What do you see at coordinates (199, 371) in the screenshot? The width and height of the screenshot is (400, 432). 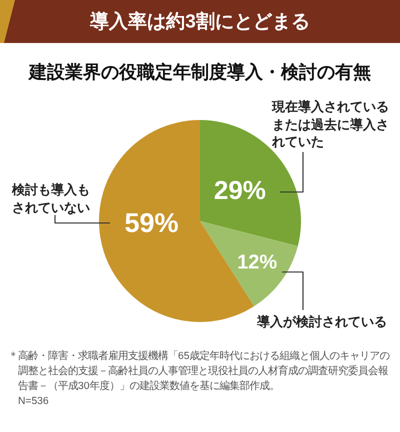 I see `text: ＊高齢・障害・求職者雇用支援機構「65歳定年時代における組織と個人のキャリアの調整と社会的支援－高齢社員の人事管理と現役社員の人材育成の調査研究委員会報告書－（平成30年度）」の建設業数値を基に編集部作成。` at bounding box center [199, 371].